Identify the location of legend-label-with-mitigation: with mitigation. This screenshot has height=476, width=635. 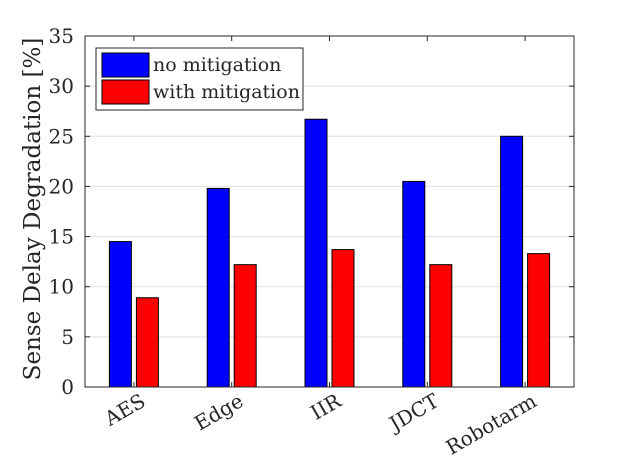
(226, 92).